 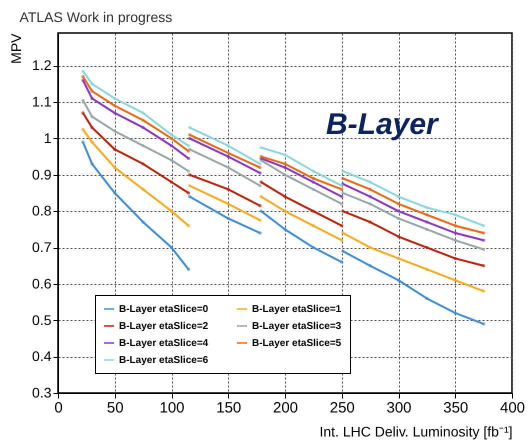 I want to click on y-tick-label: 1.1, so click(x=42, y=102).